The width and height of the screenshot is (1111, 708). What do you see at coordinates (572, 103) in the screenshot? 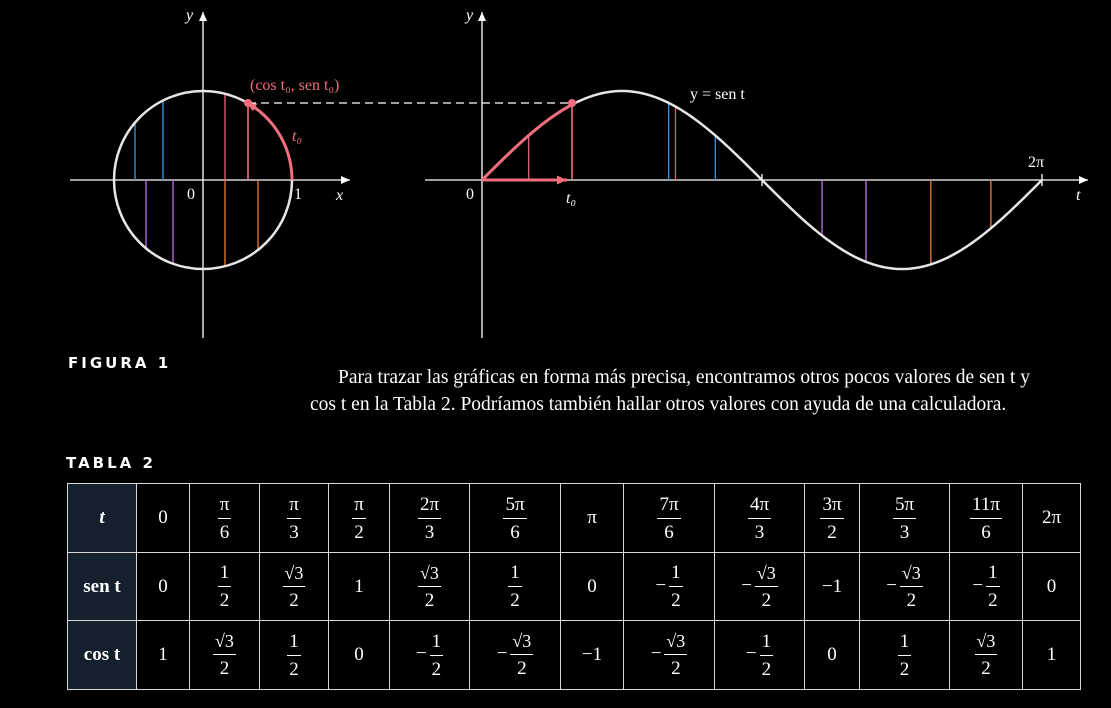
I see `point-on-graph` at bounding box center [572, 103].